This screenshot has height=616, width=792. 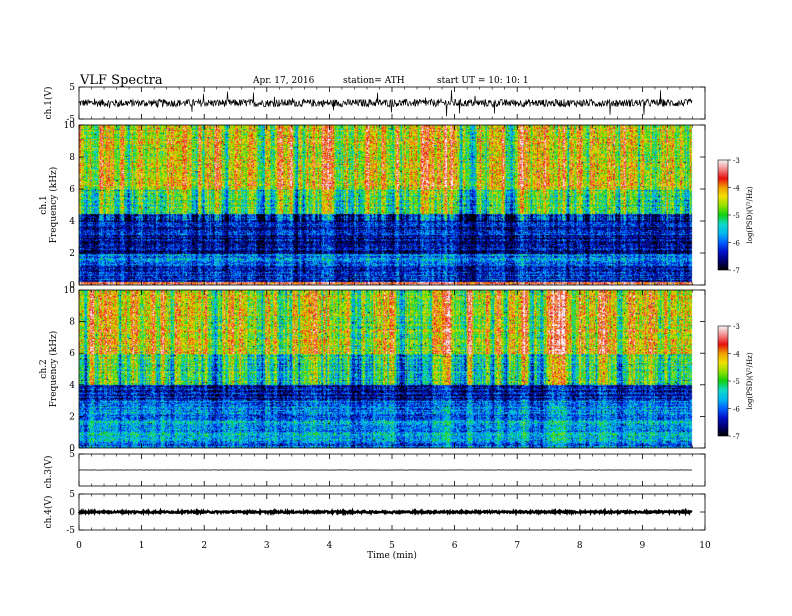 I want to click on x-tick-label: 8, so click(x=580, y=546).